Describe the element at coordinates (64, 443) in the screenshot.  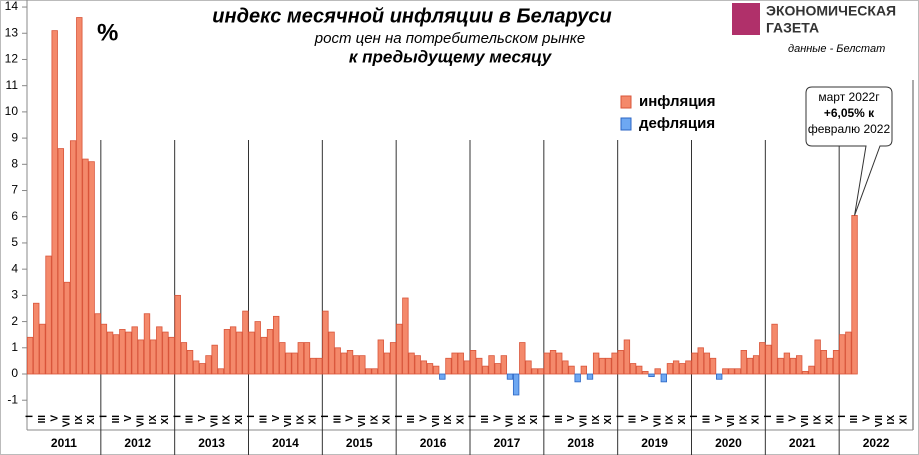
I see `year-label: 2011` at that location.